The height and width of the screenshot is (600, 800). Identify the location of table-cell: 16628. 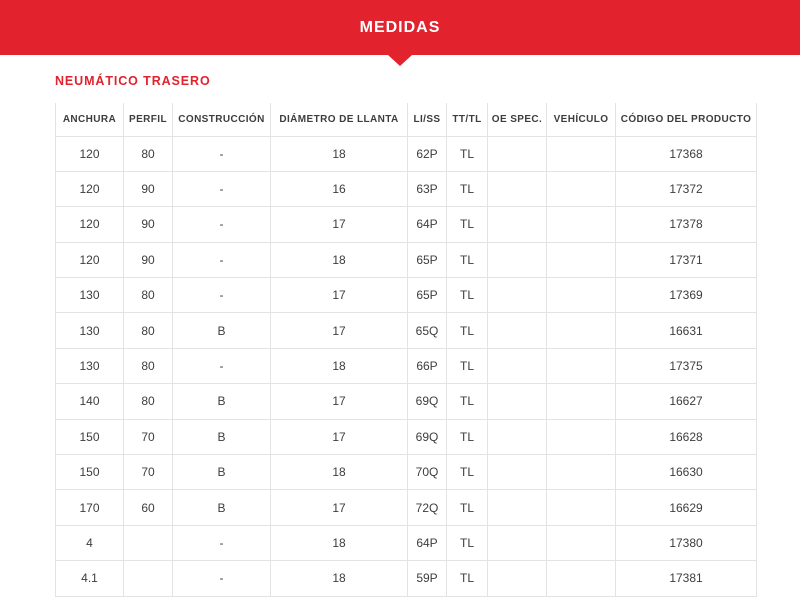
(686, 437).